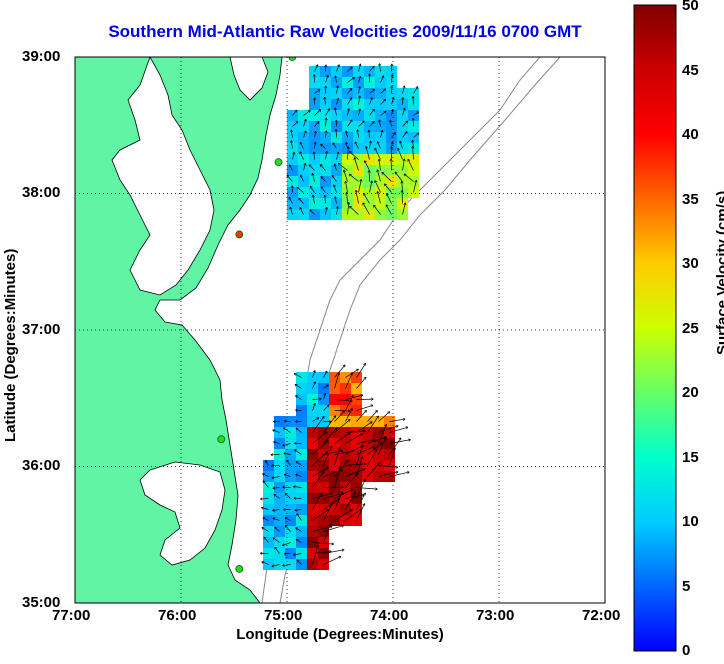  I want to click on y-tick-label: 39:00, so click(41, 56).